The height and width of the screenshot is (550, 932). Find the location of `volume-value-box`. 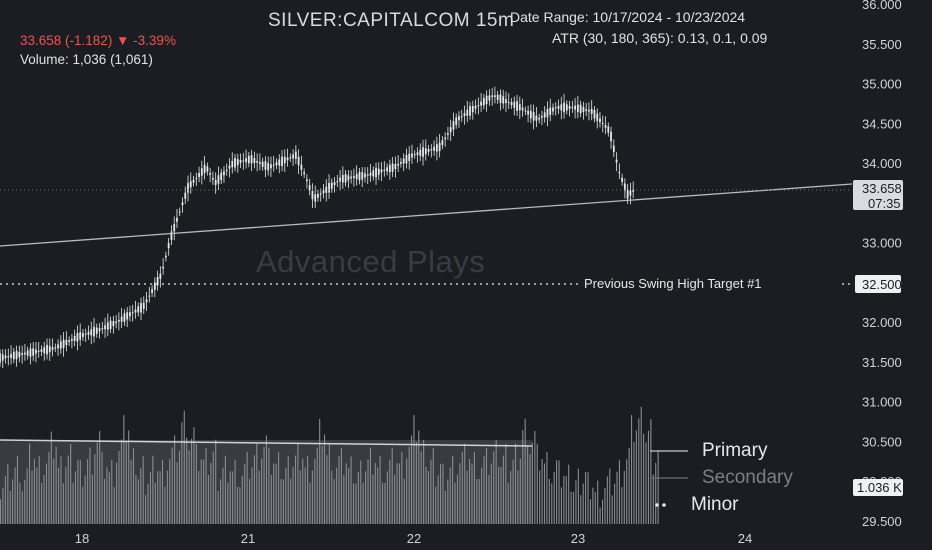

volume-value-box is located at coordinates (878, 487).